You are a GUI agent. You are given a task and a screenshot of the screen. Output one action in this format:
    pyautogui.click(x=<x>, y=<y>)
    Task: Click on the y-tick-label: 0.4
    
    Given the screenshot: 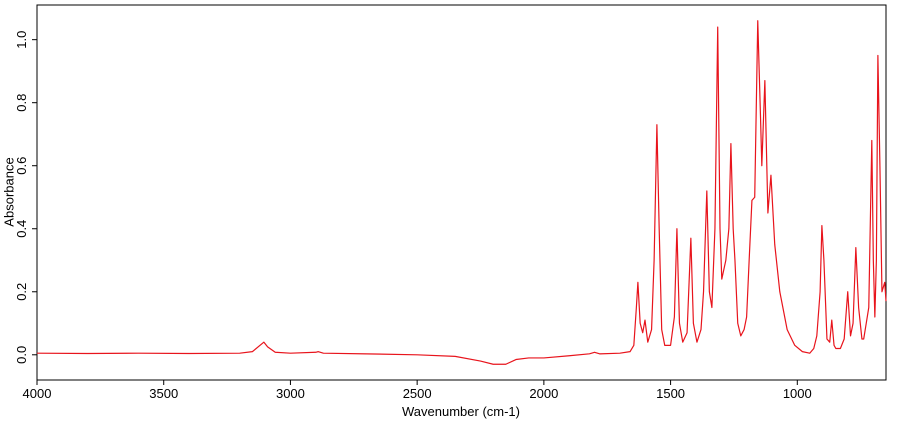 What is the action you would take?
    pyautogui.click(x=21, y=229)
    